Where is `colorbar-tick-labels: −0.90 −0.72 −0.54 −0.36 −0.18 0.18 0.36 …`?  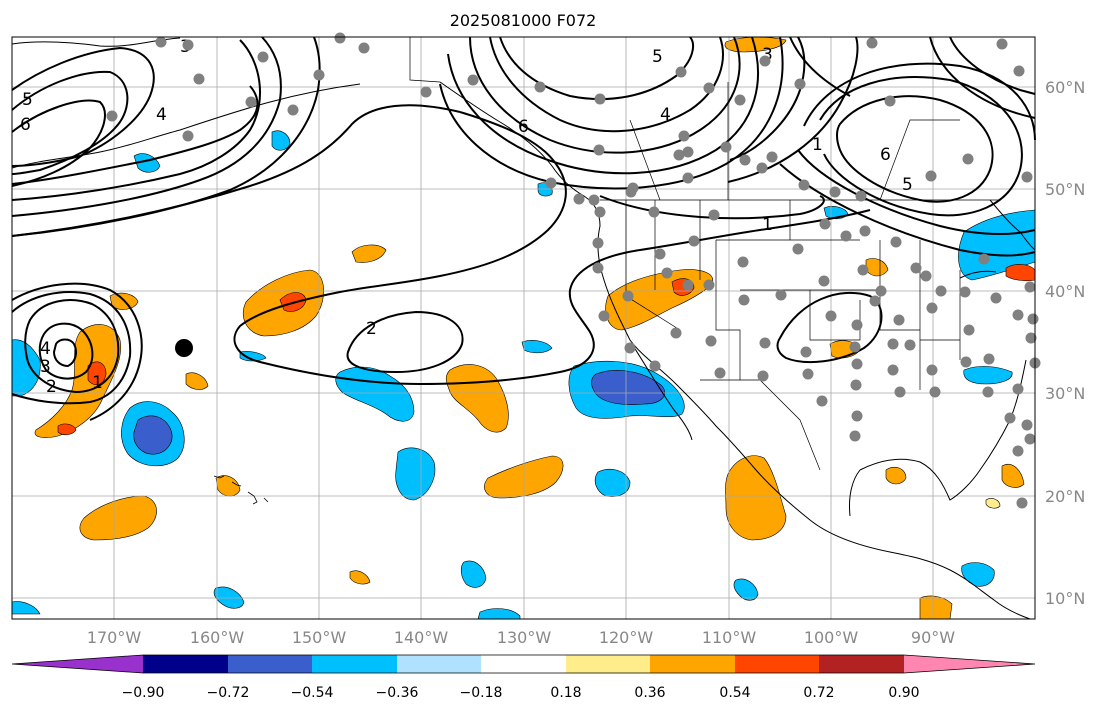 colorbar-tick-labels: −0.90 −0.72 −0.54 −0.36 −0.18 0.18 0.36 … is located at coordinates (521, 693).